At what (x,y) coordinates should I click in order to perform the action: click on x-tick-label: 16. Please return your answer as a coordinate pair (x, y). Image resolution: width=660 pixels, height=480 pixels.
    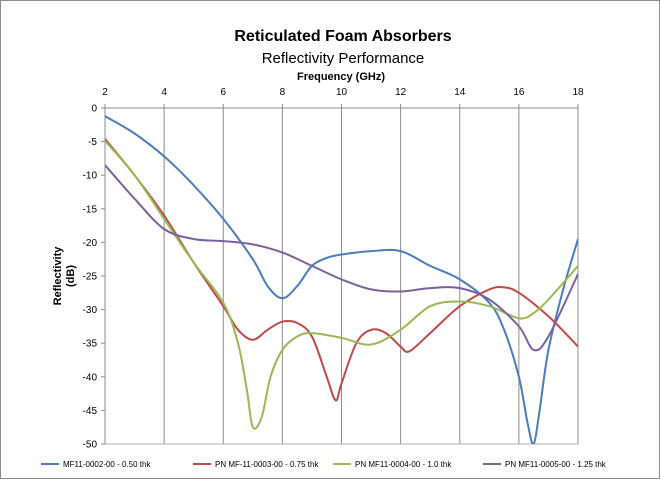
    Looking at the image, I should click on (519, 92).